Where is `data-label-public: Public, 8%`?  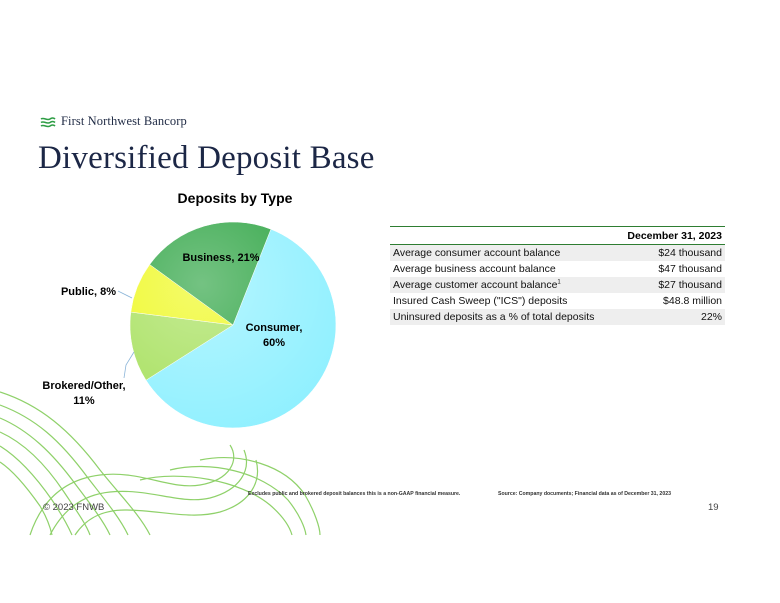
data-label-public: Public, 8% is located at coordinates (88, 292).